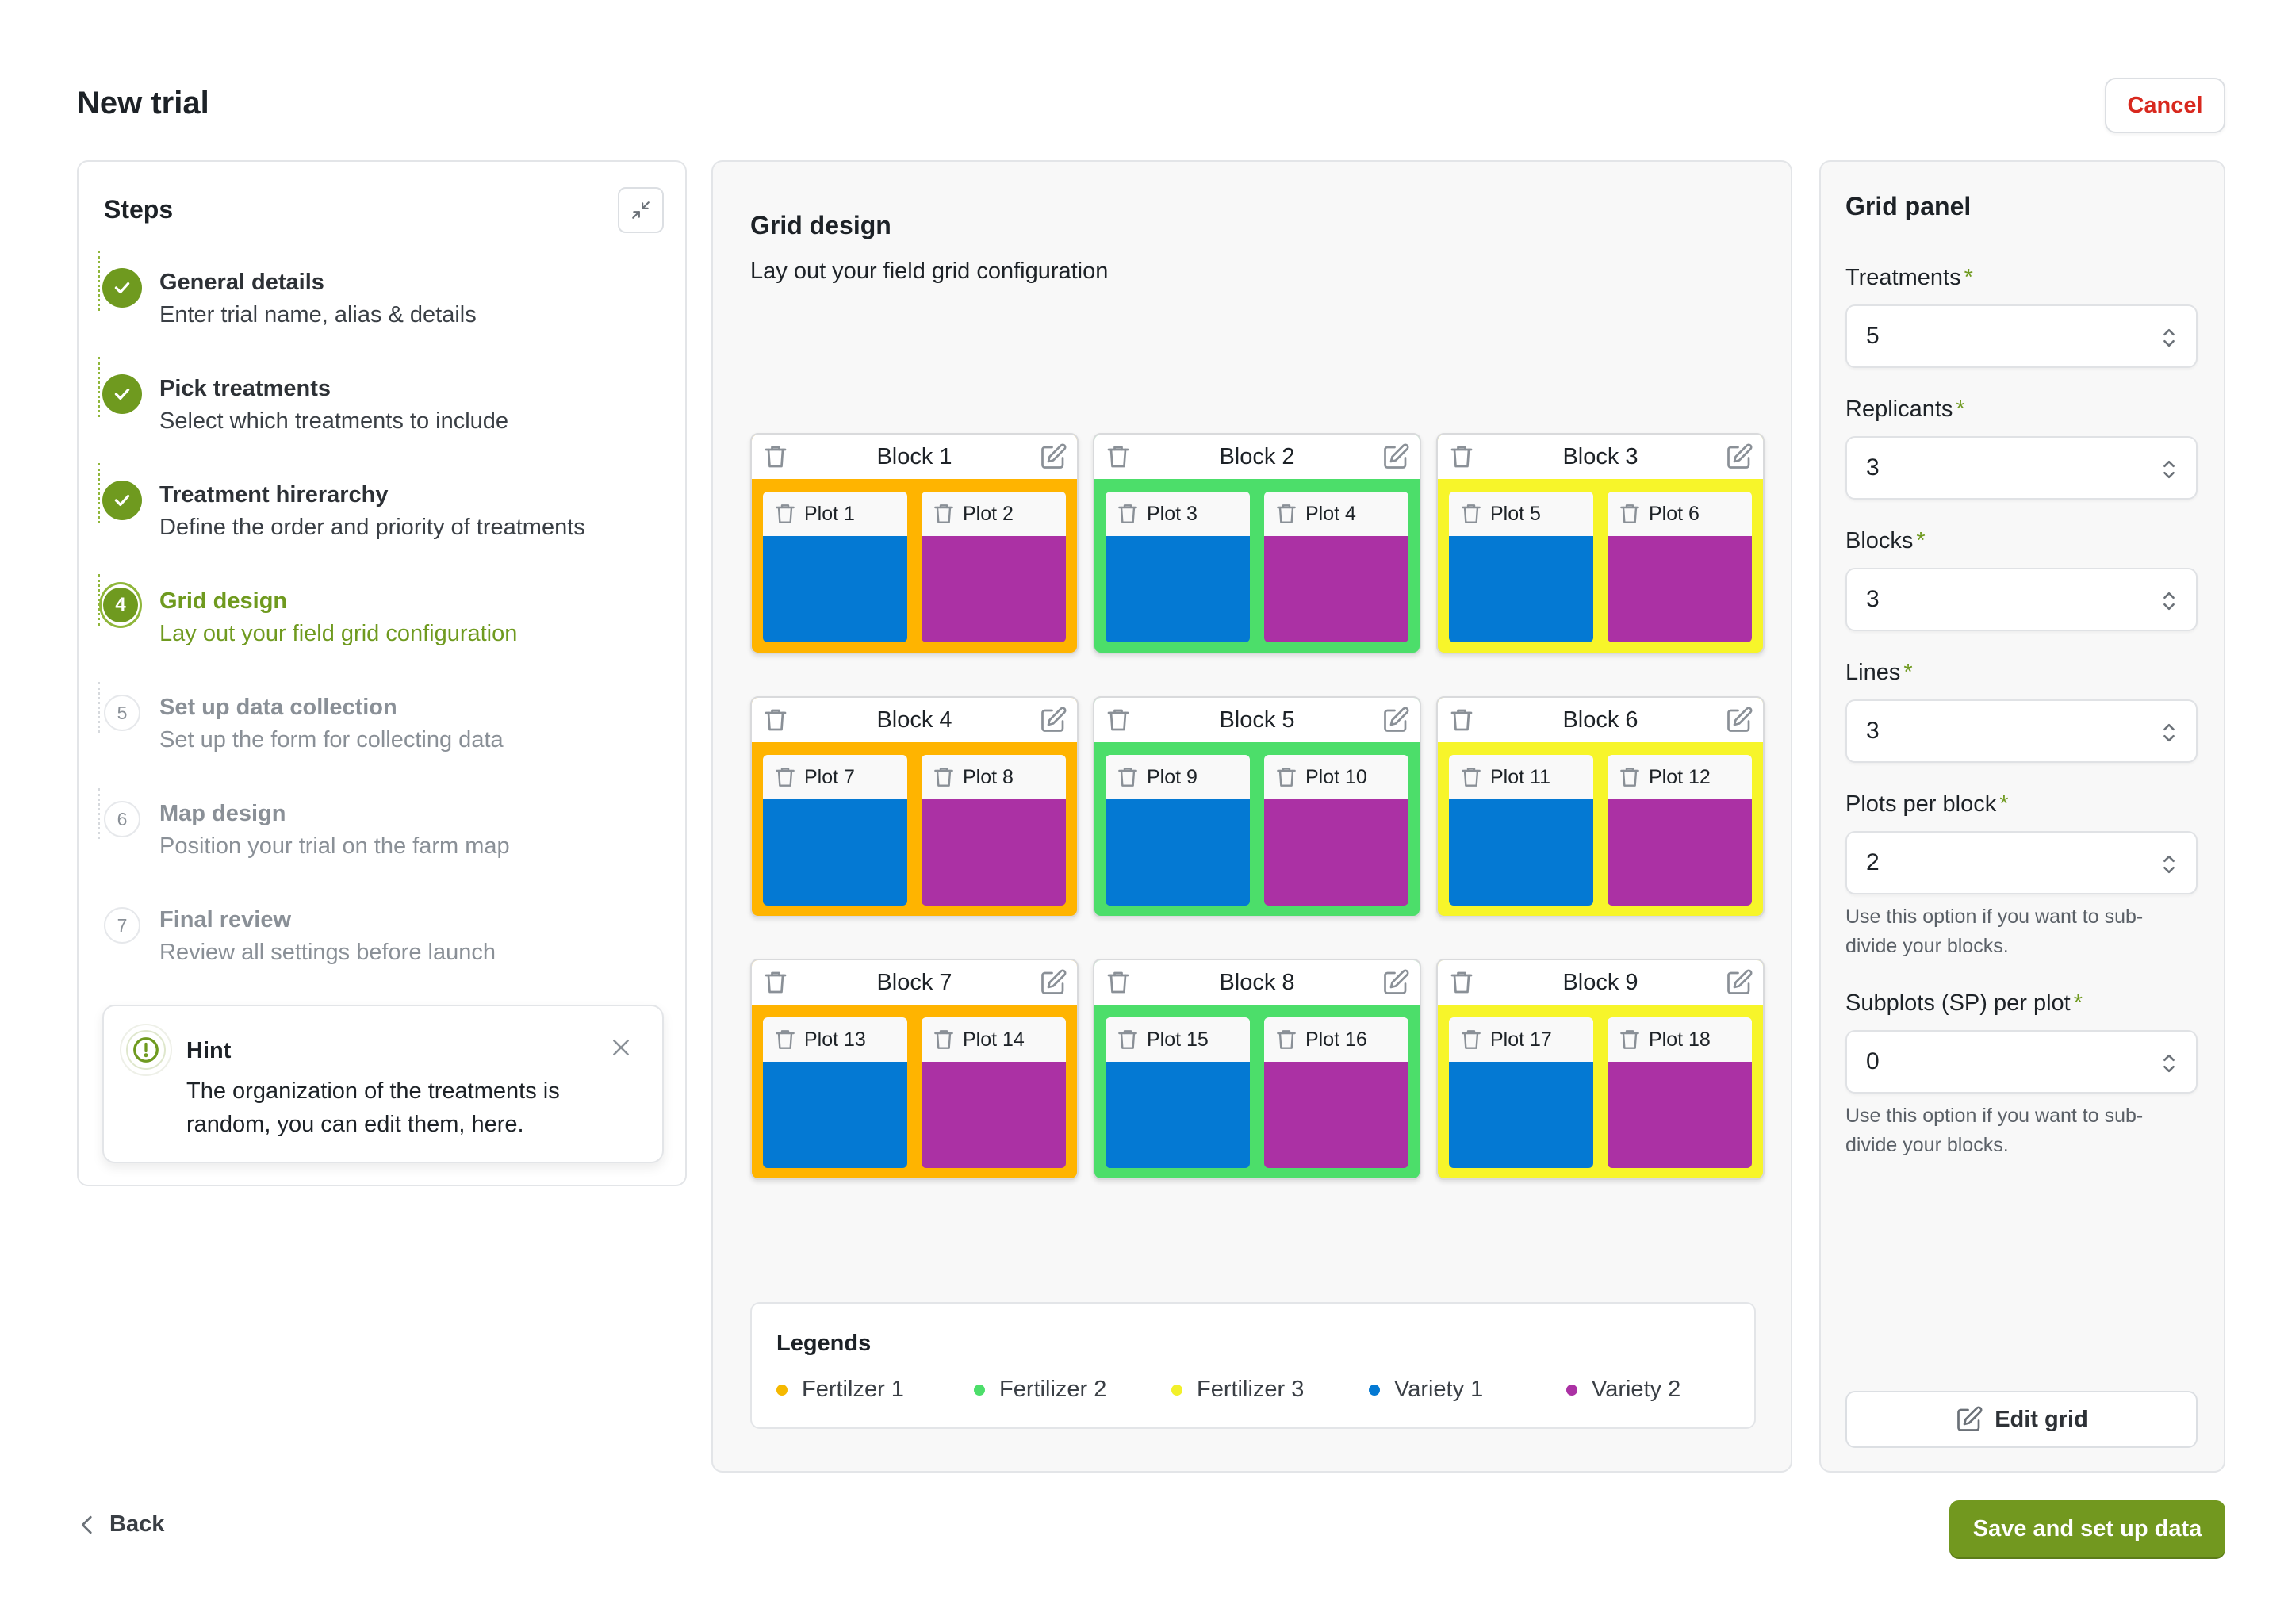 The width and height of the screenshot is (2284, 1624). I want to click on plot-header: Plot 6, so click(1680, 514).